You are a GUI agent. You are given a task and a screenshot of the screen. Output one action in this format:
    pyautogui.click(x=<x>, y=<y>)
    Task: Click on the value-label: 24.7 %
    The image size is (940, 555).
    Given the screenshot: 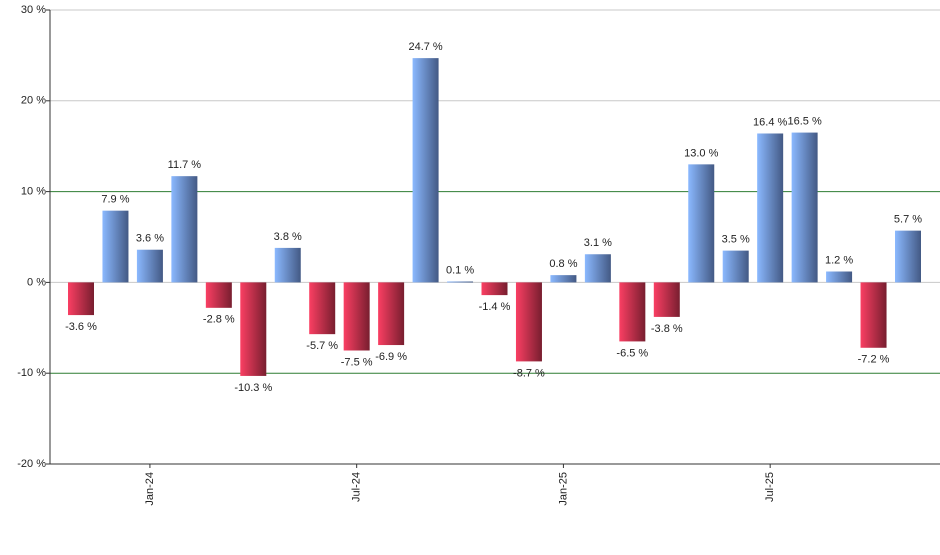 What is the action you would take?
    pyautogui.click(x=425, y=47)
    